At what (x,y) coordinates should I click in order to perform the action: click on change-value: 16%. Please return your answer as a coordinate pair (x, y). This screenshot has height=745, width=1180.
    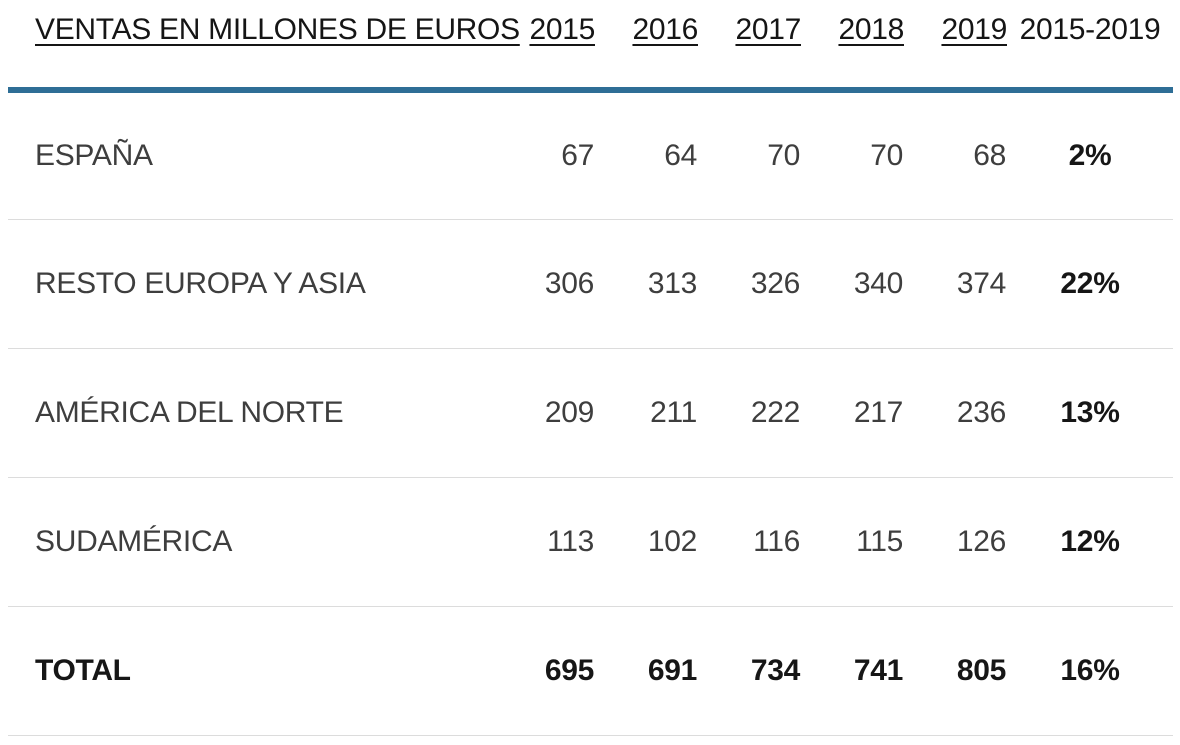
    Looking at the image, I should click on (1090, 671).